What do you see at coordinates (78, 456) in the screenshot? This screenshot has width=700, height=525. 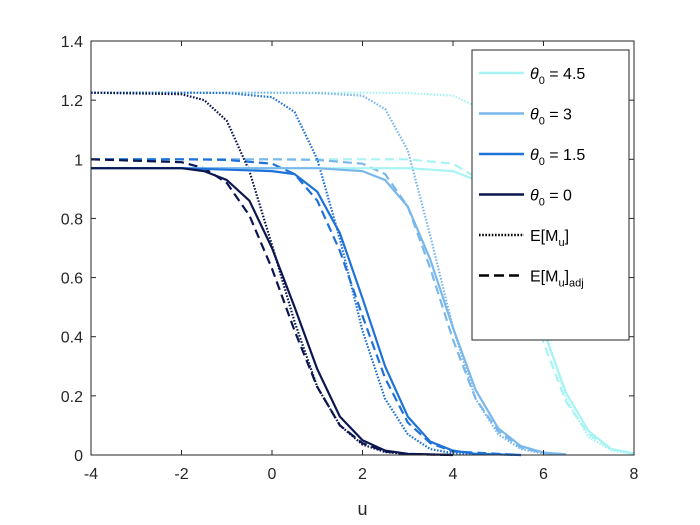 I see `y-tick-label: 0` at bounding box center [78, 456].